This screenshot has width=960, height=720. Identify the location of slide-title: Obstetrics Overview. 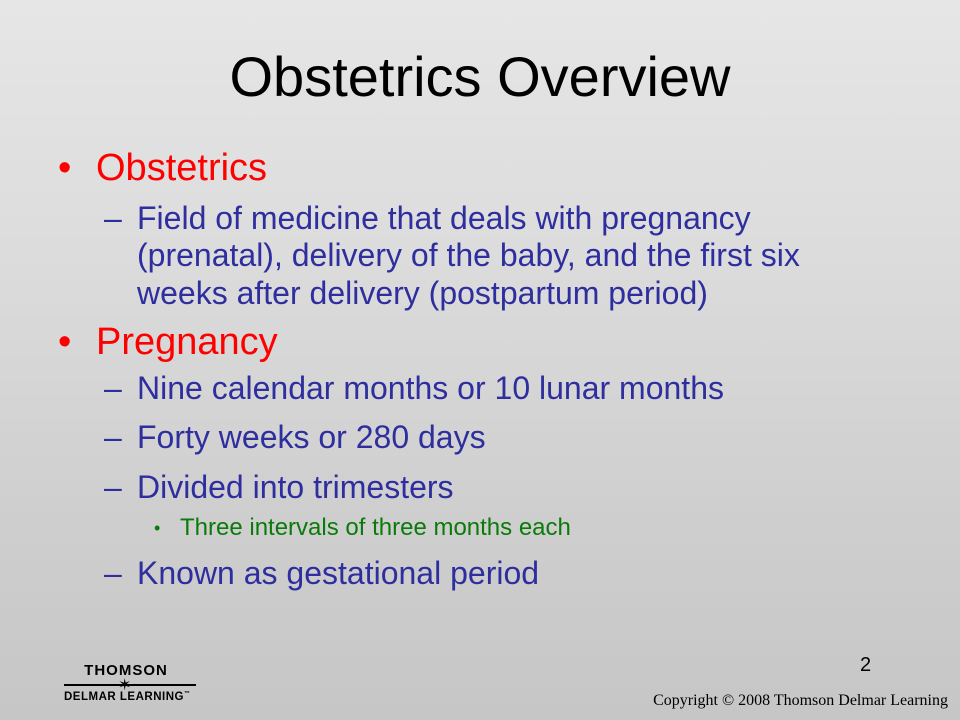
(480, 76).